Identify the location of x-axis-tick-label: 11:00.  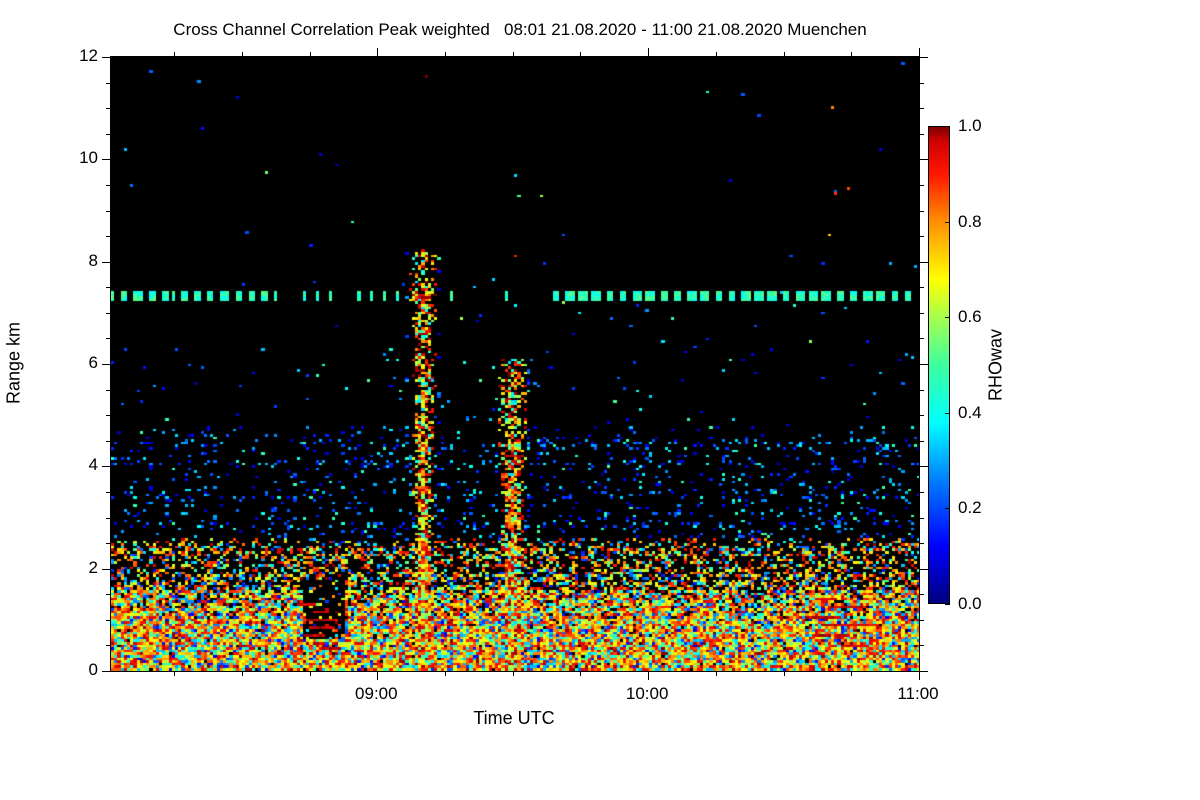
(918, 693).